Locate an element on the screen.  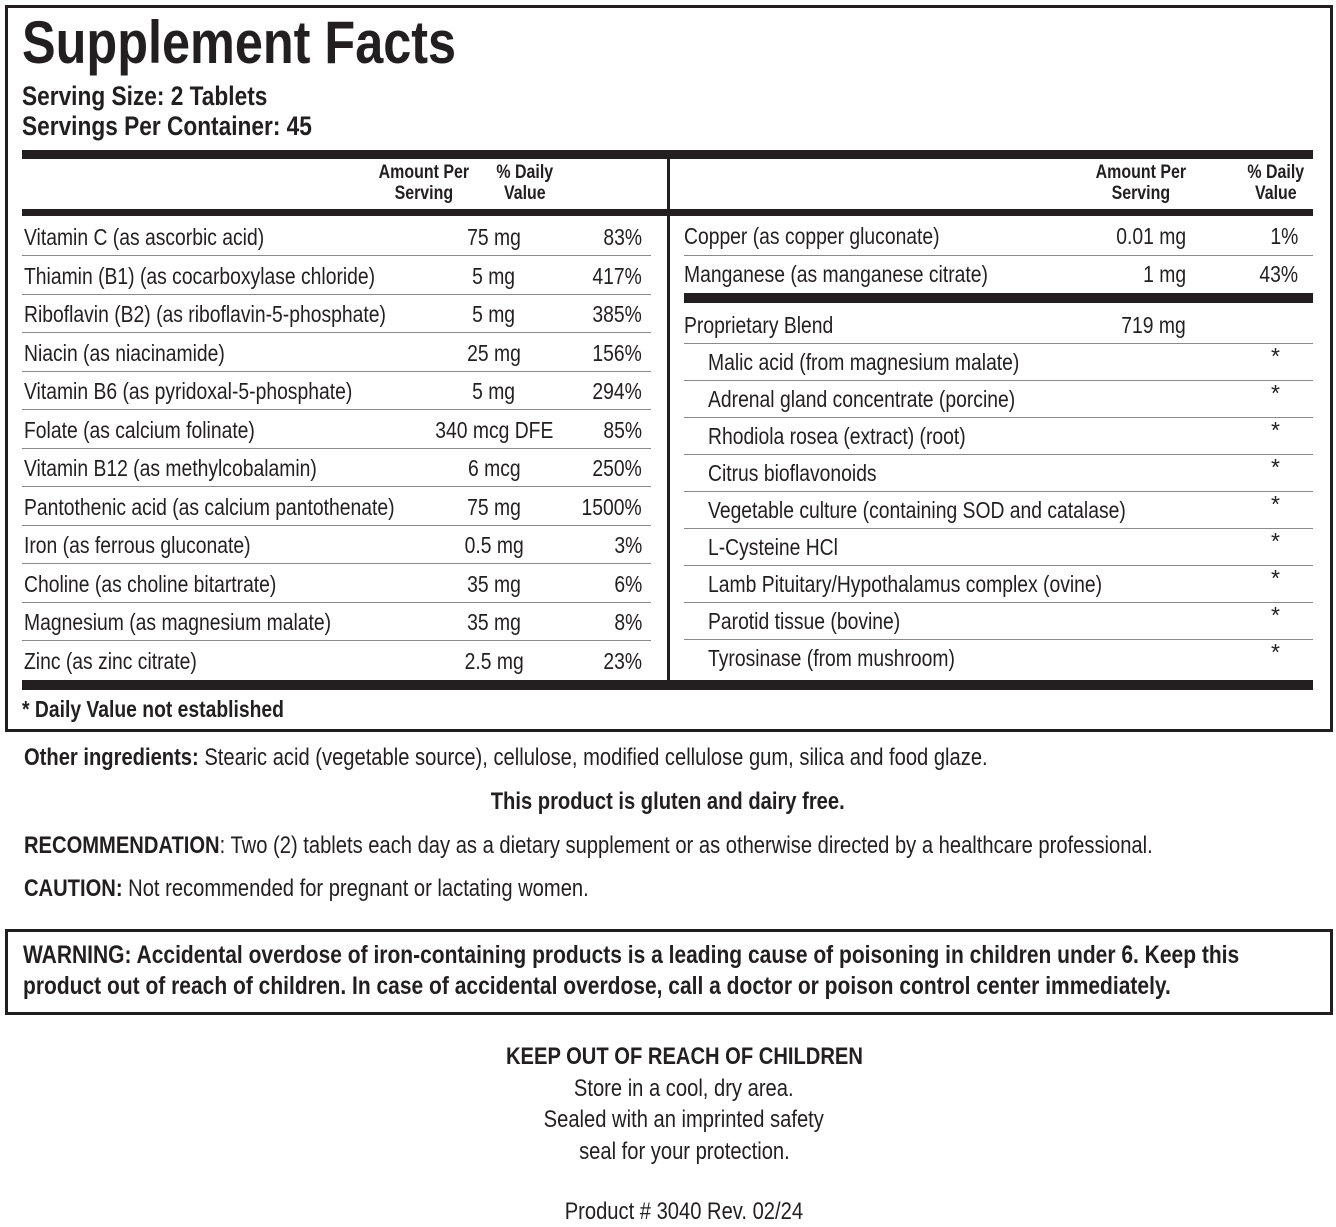
header-dv-left: % Daily Value is located at coordinates (525, 183).